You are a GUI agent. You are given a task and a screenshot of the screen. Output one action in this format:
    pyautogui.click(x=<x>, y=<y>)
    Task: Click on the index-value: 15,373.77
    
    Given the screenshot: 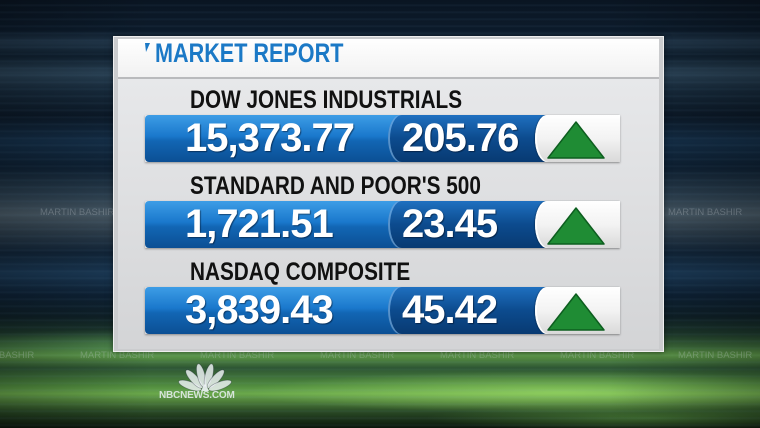 What is the action you would take?
    pyautogui.click(x=270, y=138)
    